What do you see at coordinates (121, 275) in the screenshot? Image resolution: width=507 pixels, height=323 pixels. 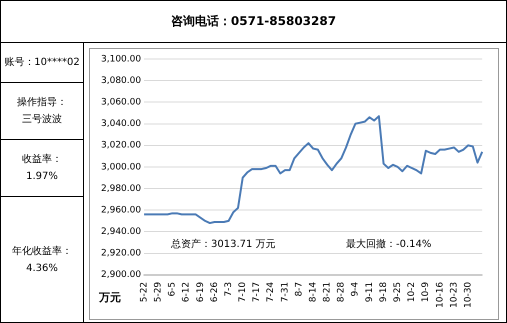 I see `y-tick-label: 2,900.00` at bounding box center [121, 275].